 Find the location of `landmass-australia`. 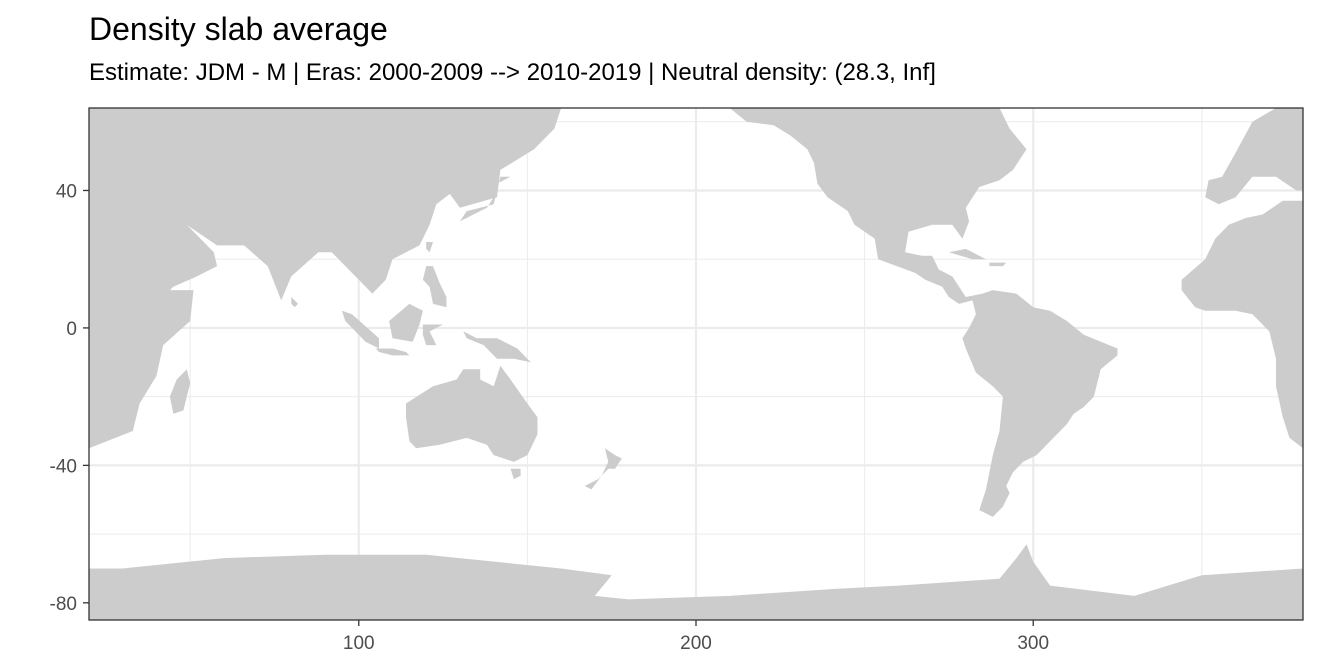

landmass-australia is located at coordinates (472, 413).